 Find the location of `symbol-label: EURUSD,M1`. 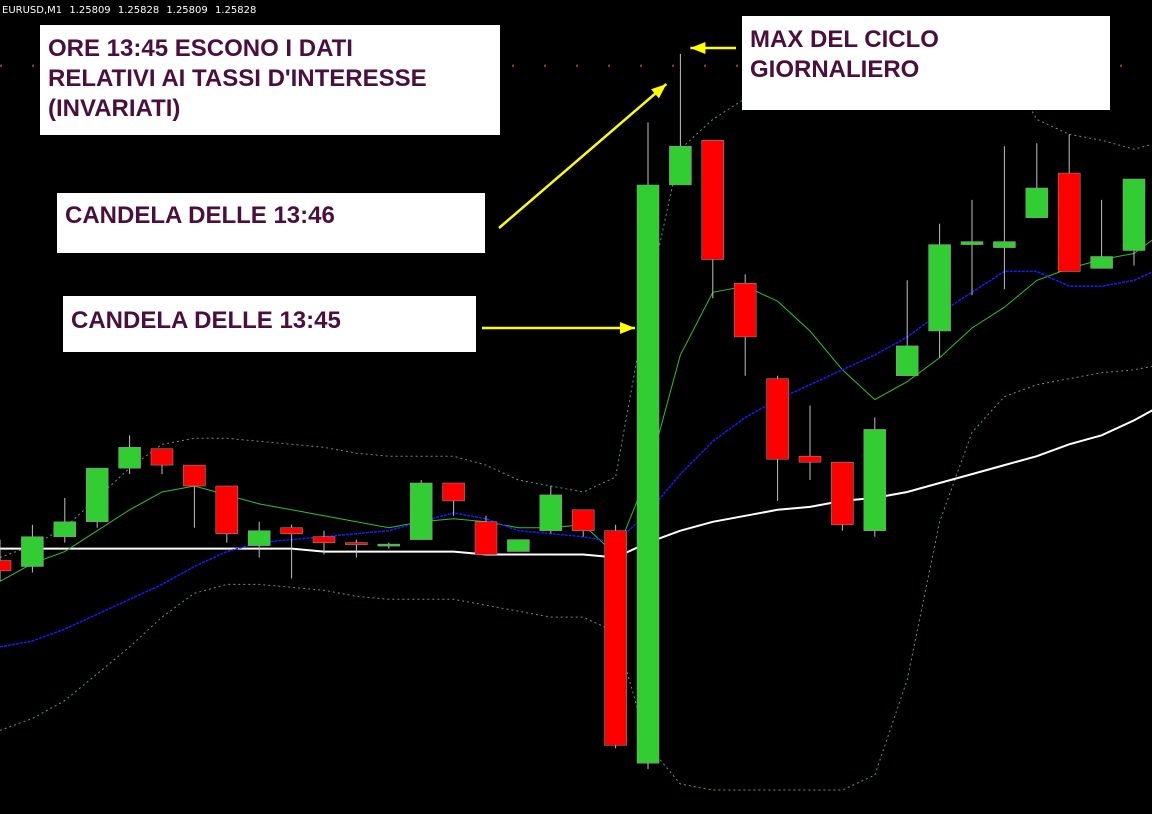

symbol-label: EURUSD,M1 is located at coordinates (32, 10).